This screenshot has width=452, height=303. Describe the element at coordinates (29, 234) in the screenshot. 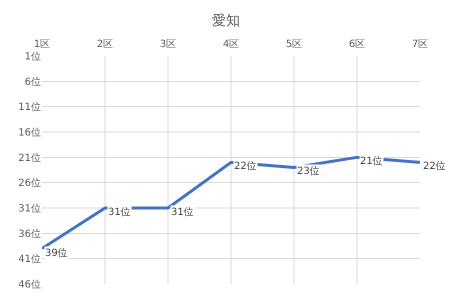

I see `y-tick-label: 36位` at that location.